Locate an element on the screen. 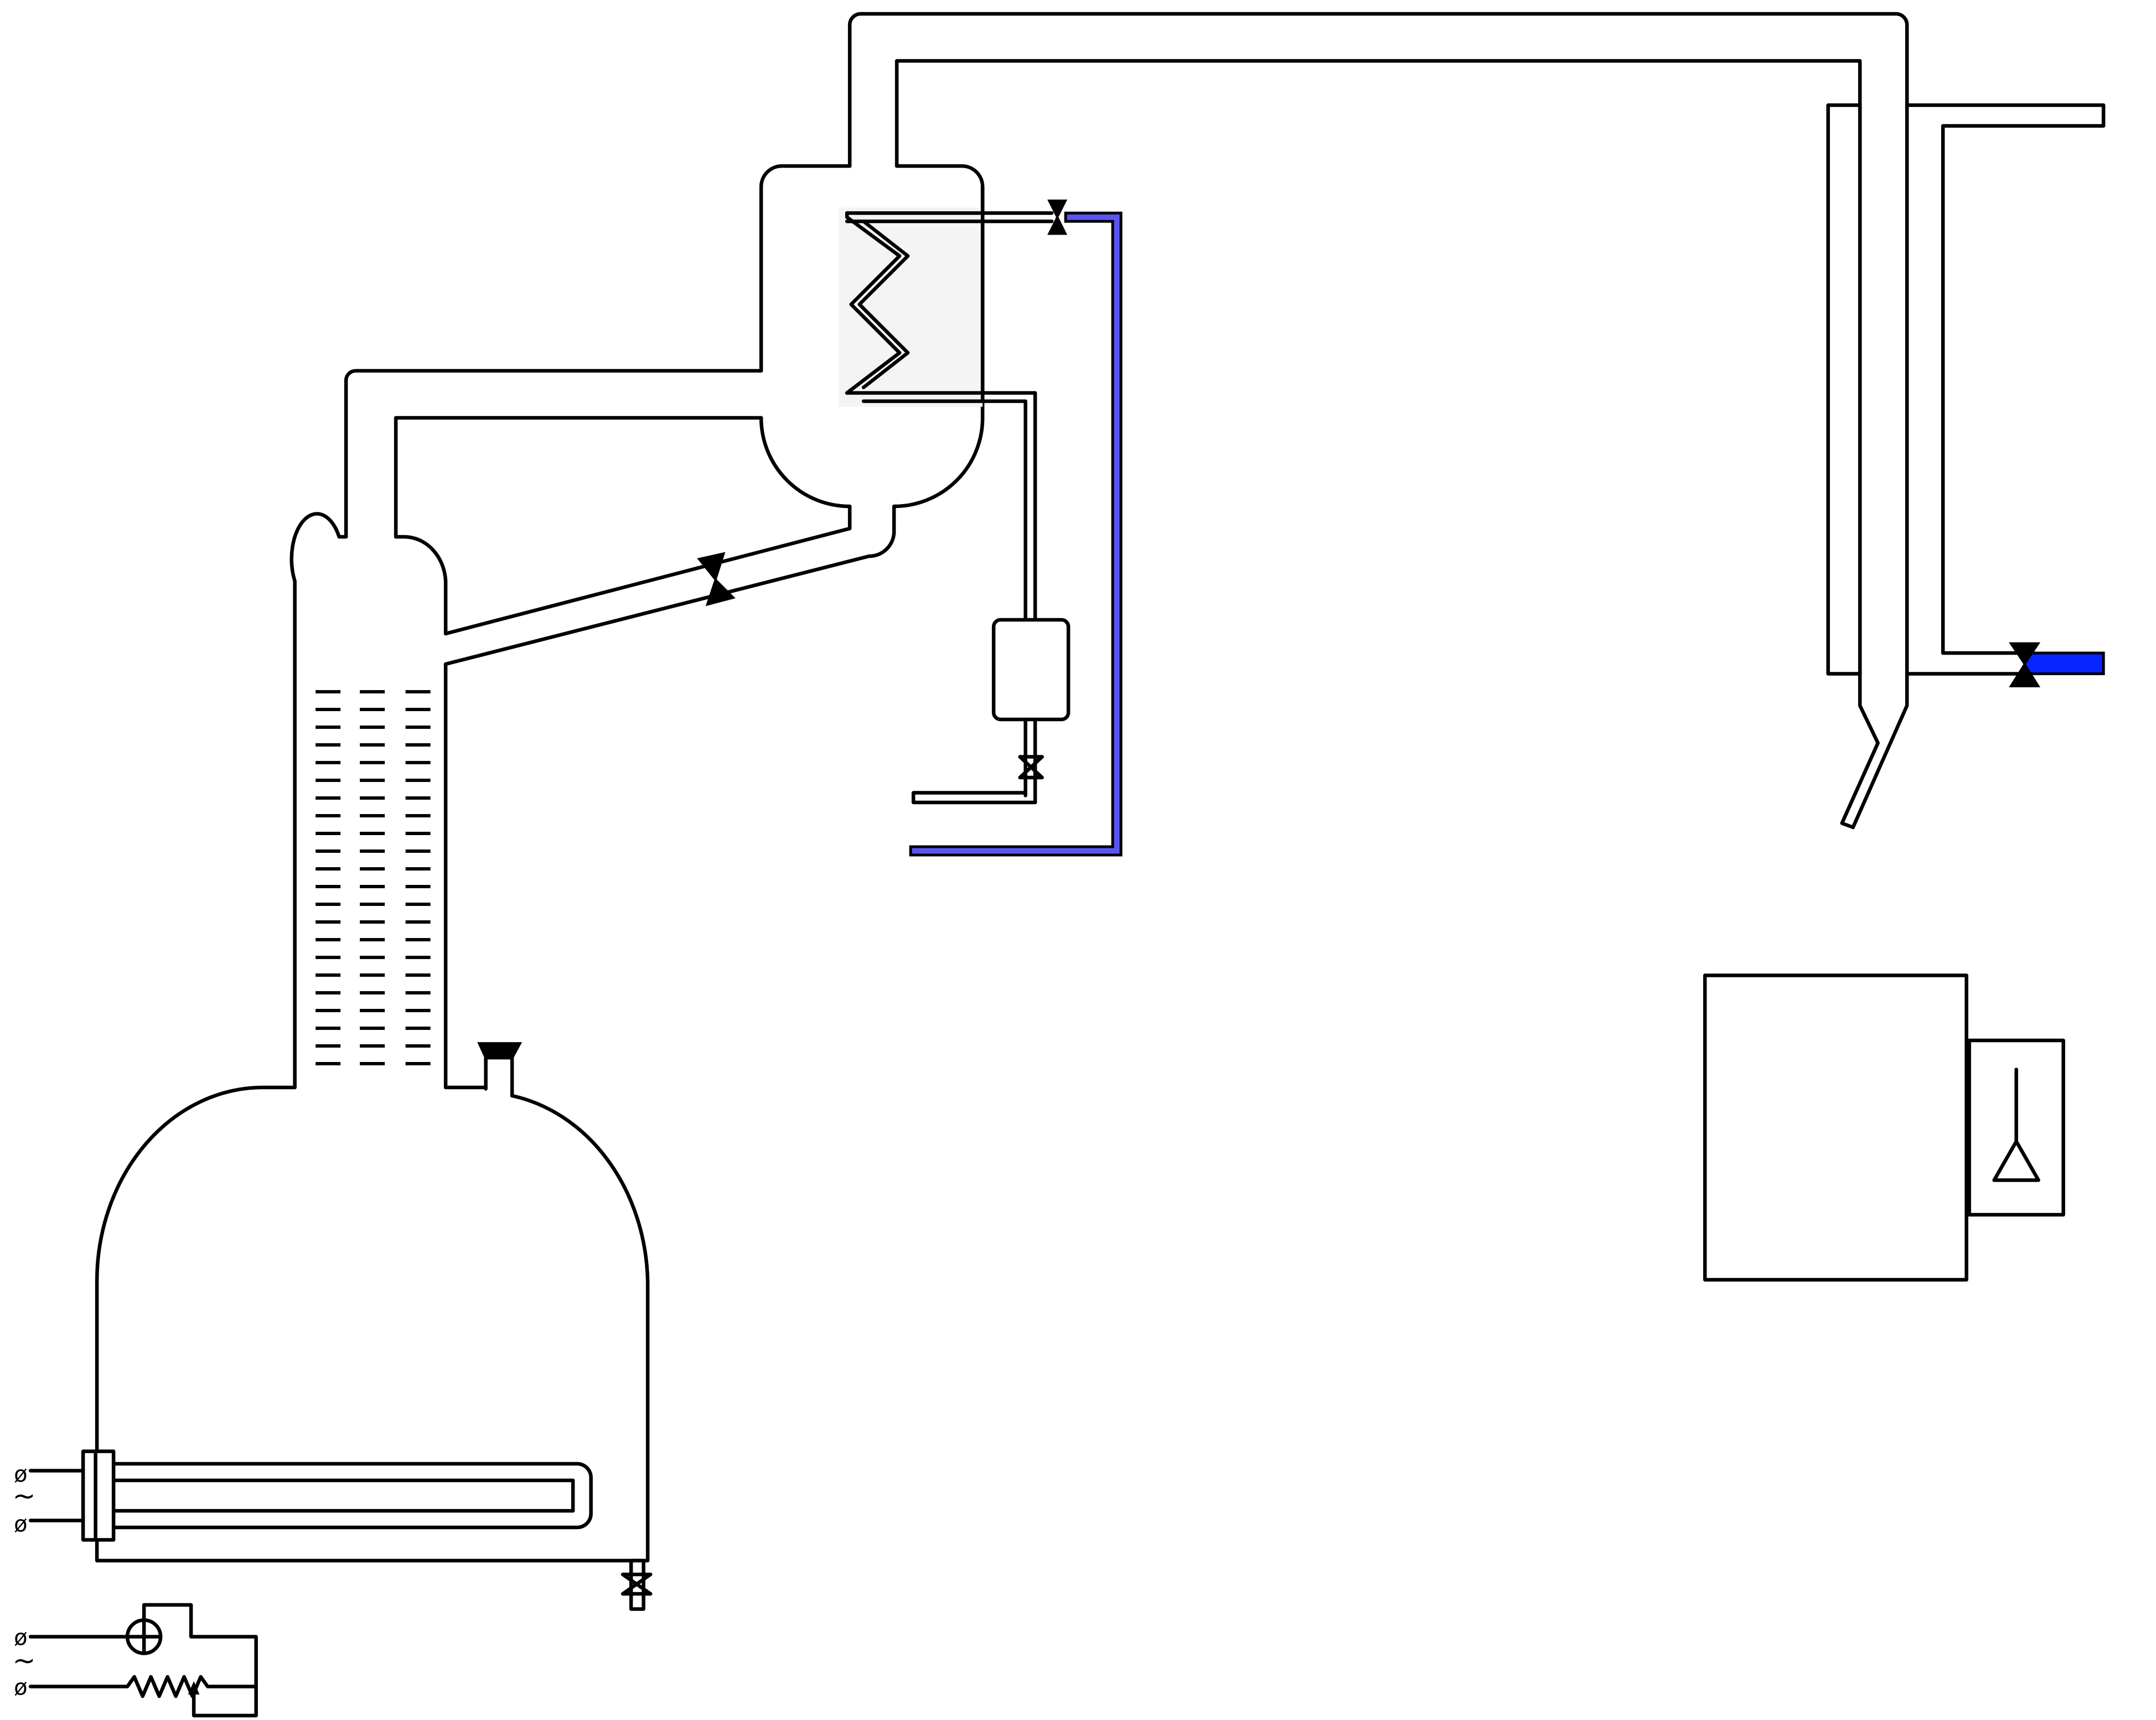 The height and width of the screenshot is (1720, 2156). cooling-water-valve is located at coordinates (2025, 664).